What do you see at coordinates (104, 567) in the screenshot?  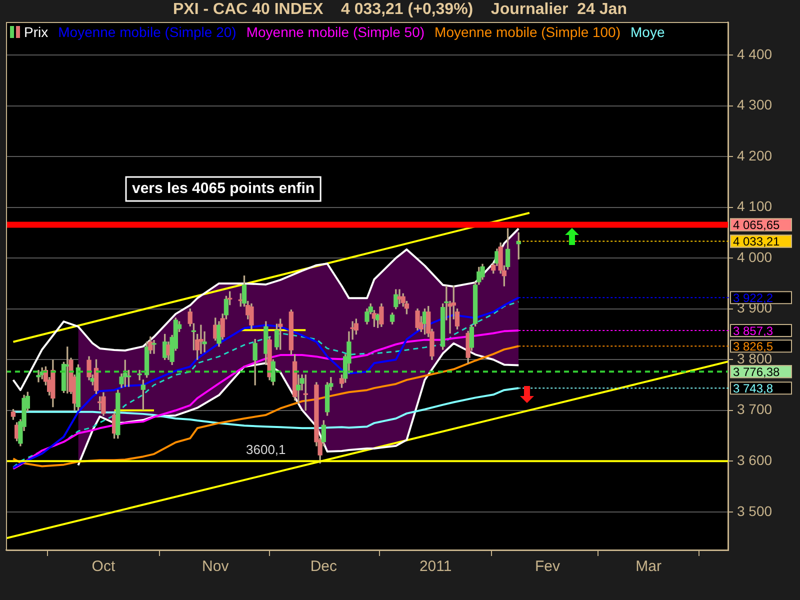 I see `x-tick-label: Oct` at bounding box center [104, 567].